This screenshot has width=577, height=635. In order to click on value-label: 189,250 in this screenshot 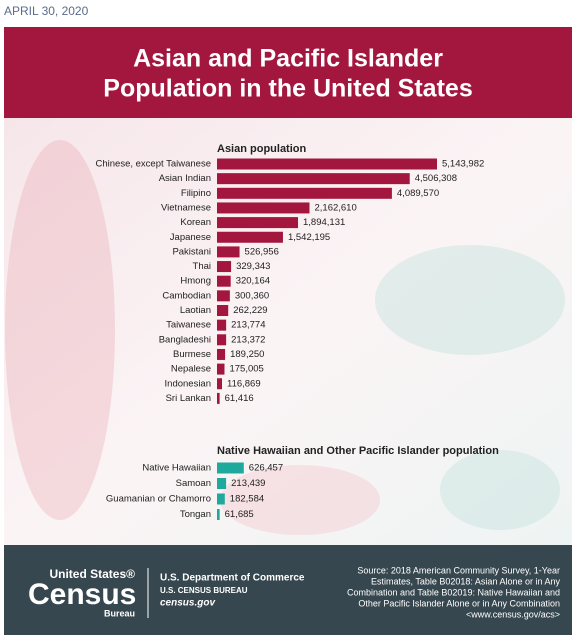, I will do `click(247, 354)`.